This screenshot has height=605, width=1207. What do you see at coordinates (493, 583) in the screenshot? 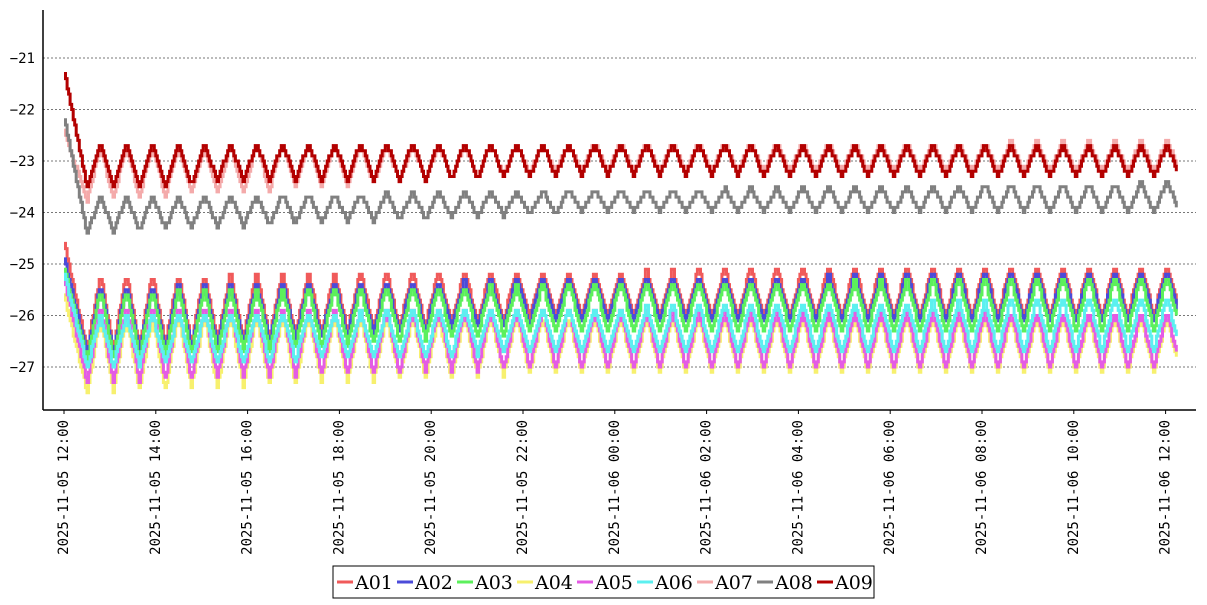
I see `legend-label: A03` at bounding box center [493, 583].